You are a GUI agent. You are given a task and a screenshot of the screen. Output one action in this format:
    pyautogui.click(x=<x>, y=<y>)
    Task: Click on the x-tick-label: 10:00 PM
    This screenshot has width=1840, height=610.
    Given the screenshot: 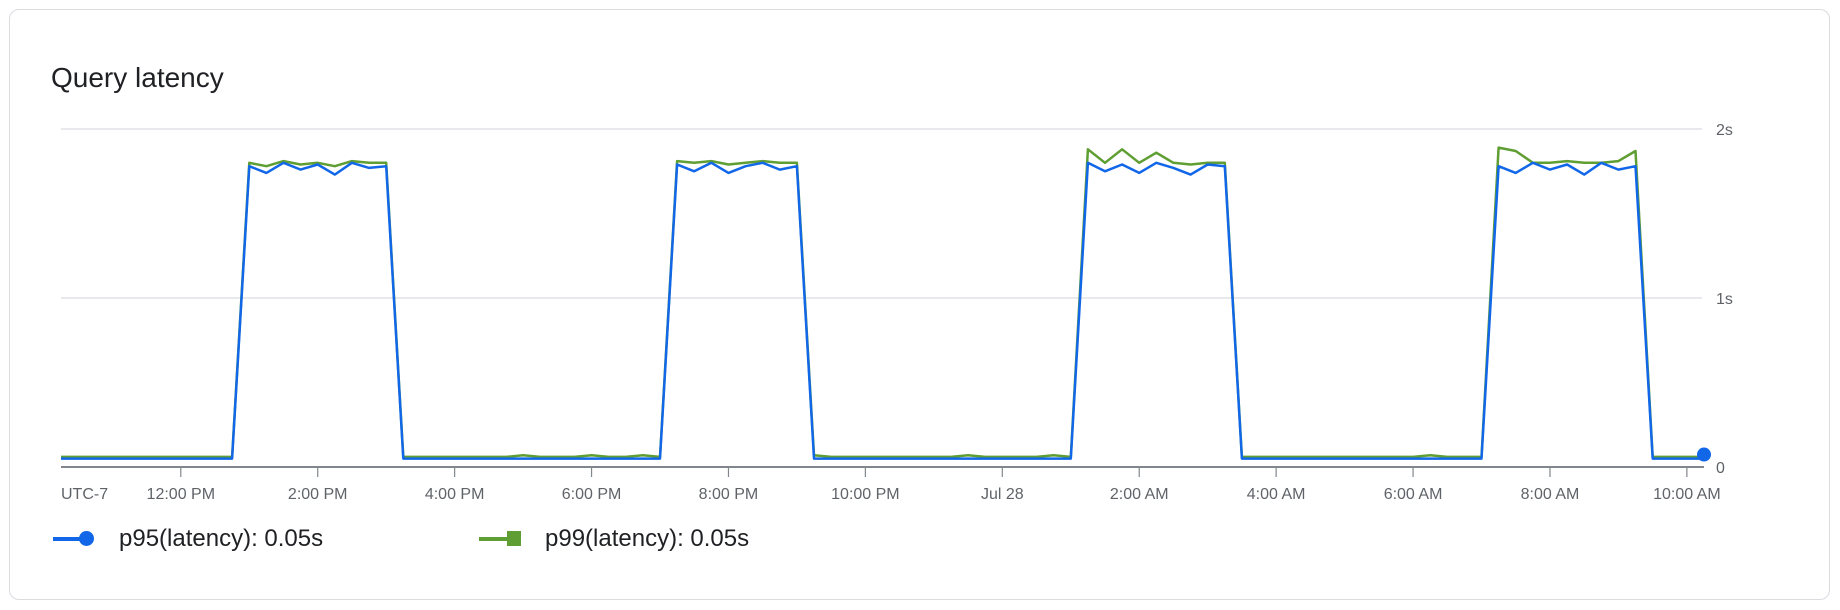 What is the action you would take?
    pyautogui.click(x=865, y=494)
    